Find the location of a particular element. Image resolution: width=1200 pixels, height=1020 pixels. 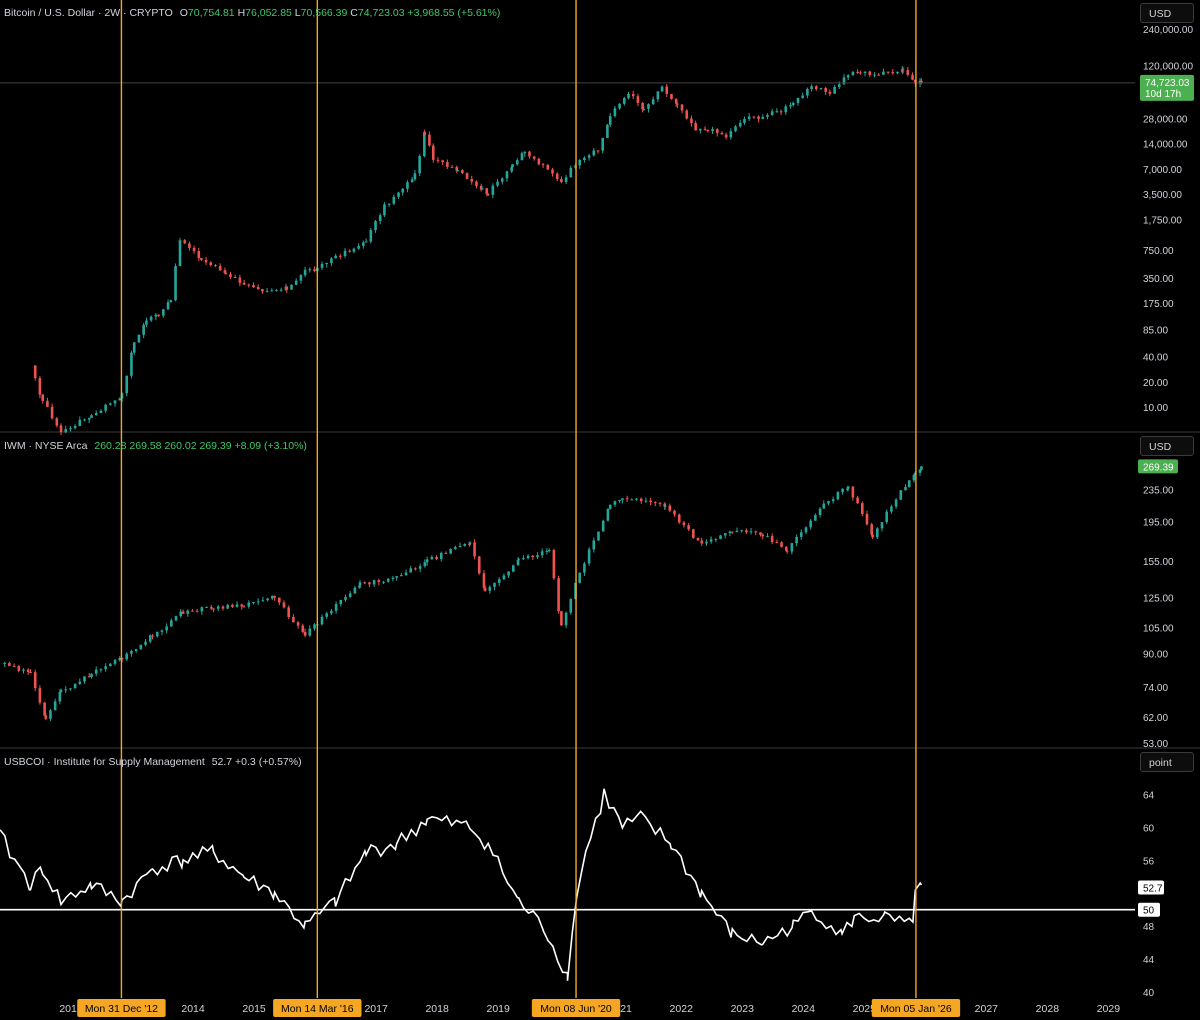

ism-series-line is located at coordinates (461, 884).